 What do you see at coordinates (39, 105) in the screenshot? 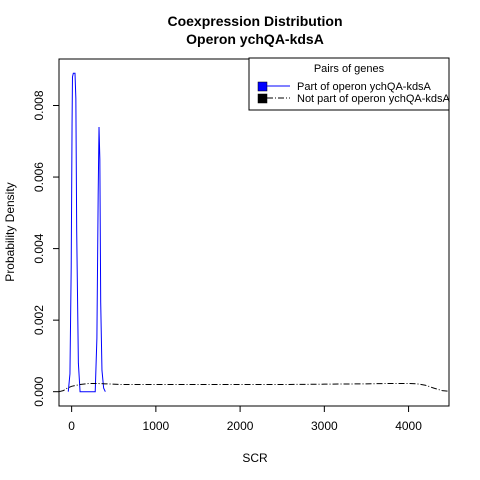
I see `y-tick-label: 0.008` at bounding box center [39, 105].